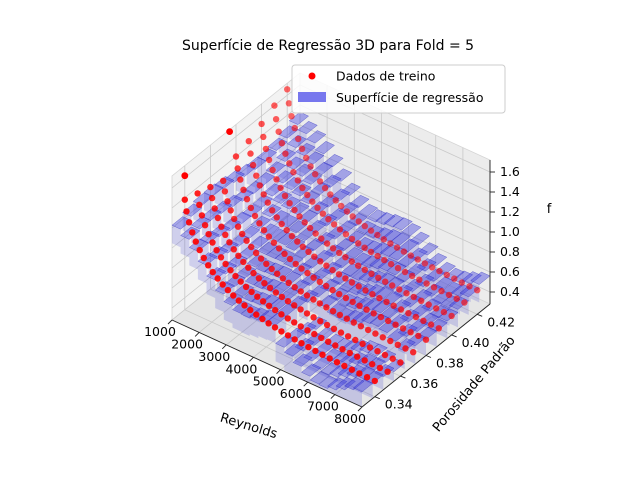 The width and height of the screenshot is (640, 480). I want to click on y-tick-label: 0.40, so click(476, 342).